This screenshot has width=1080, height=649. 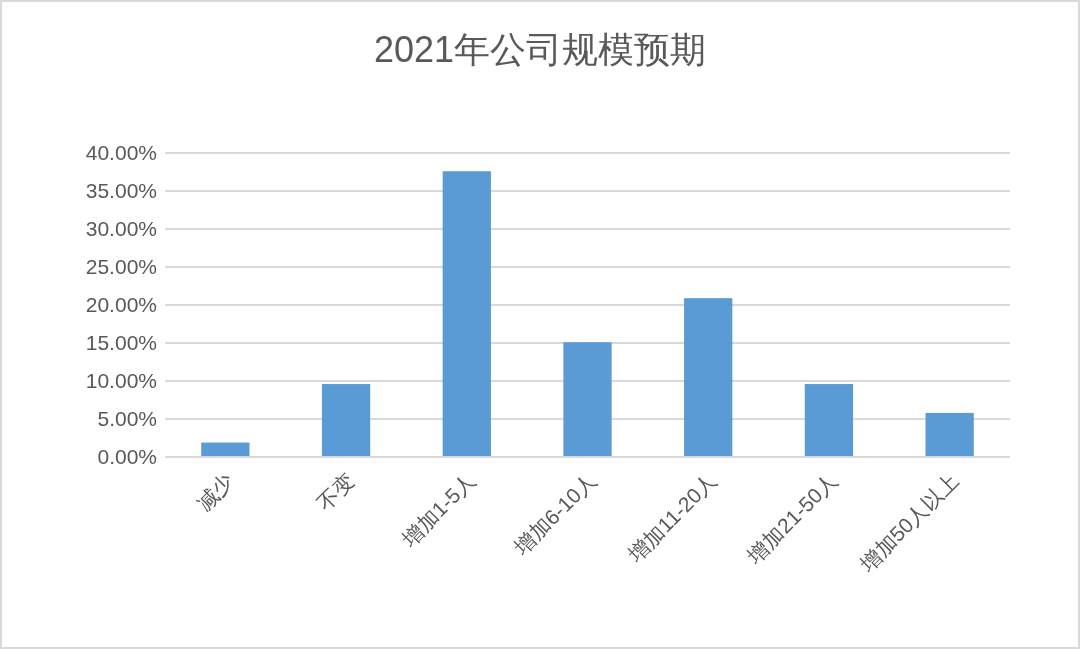 What do you see at coordinates (121, 228) in the screenshot?
I see `y-tick-label: 30.00%` at bounding box center [121, 228].